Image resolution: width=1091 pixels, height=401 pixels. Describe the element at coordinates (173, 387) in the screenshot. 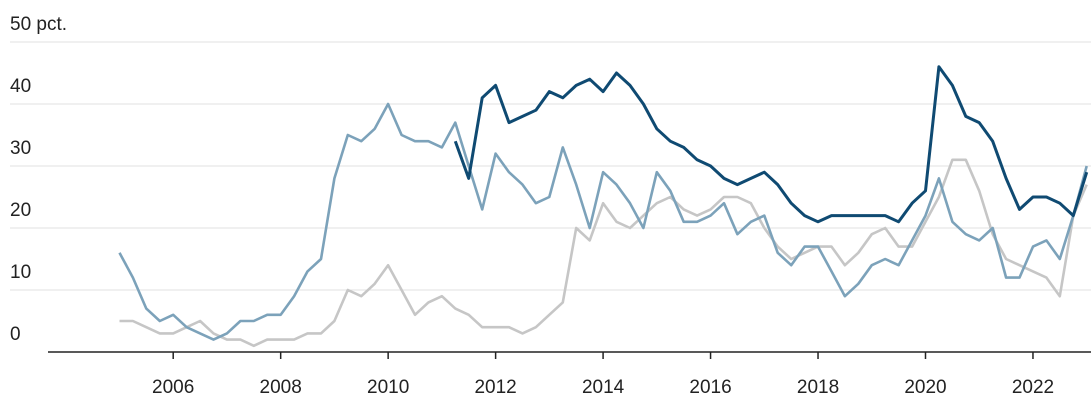

I see `x-tick-label: 2006` at that location.